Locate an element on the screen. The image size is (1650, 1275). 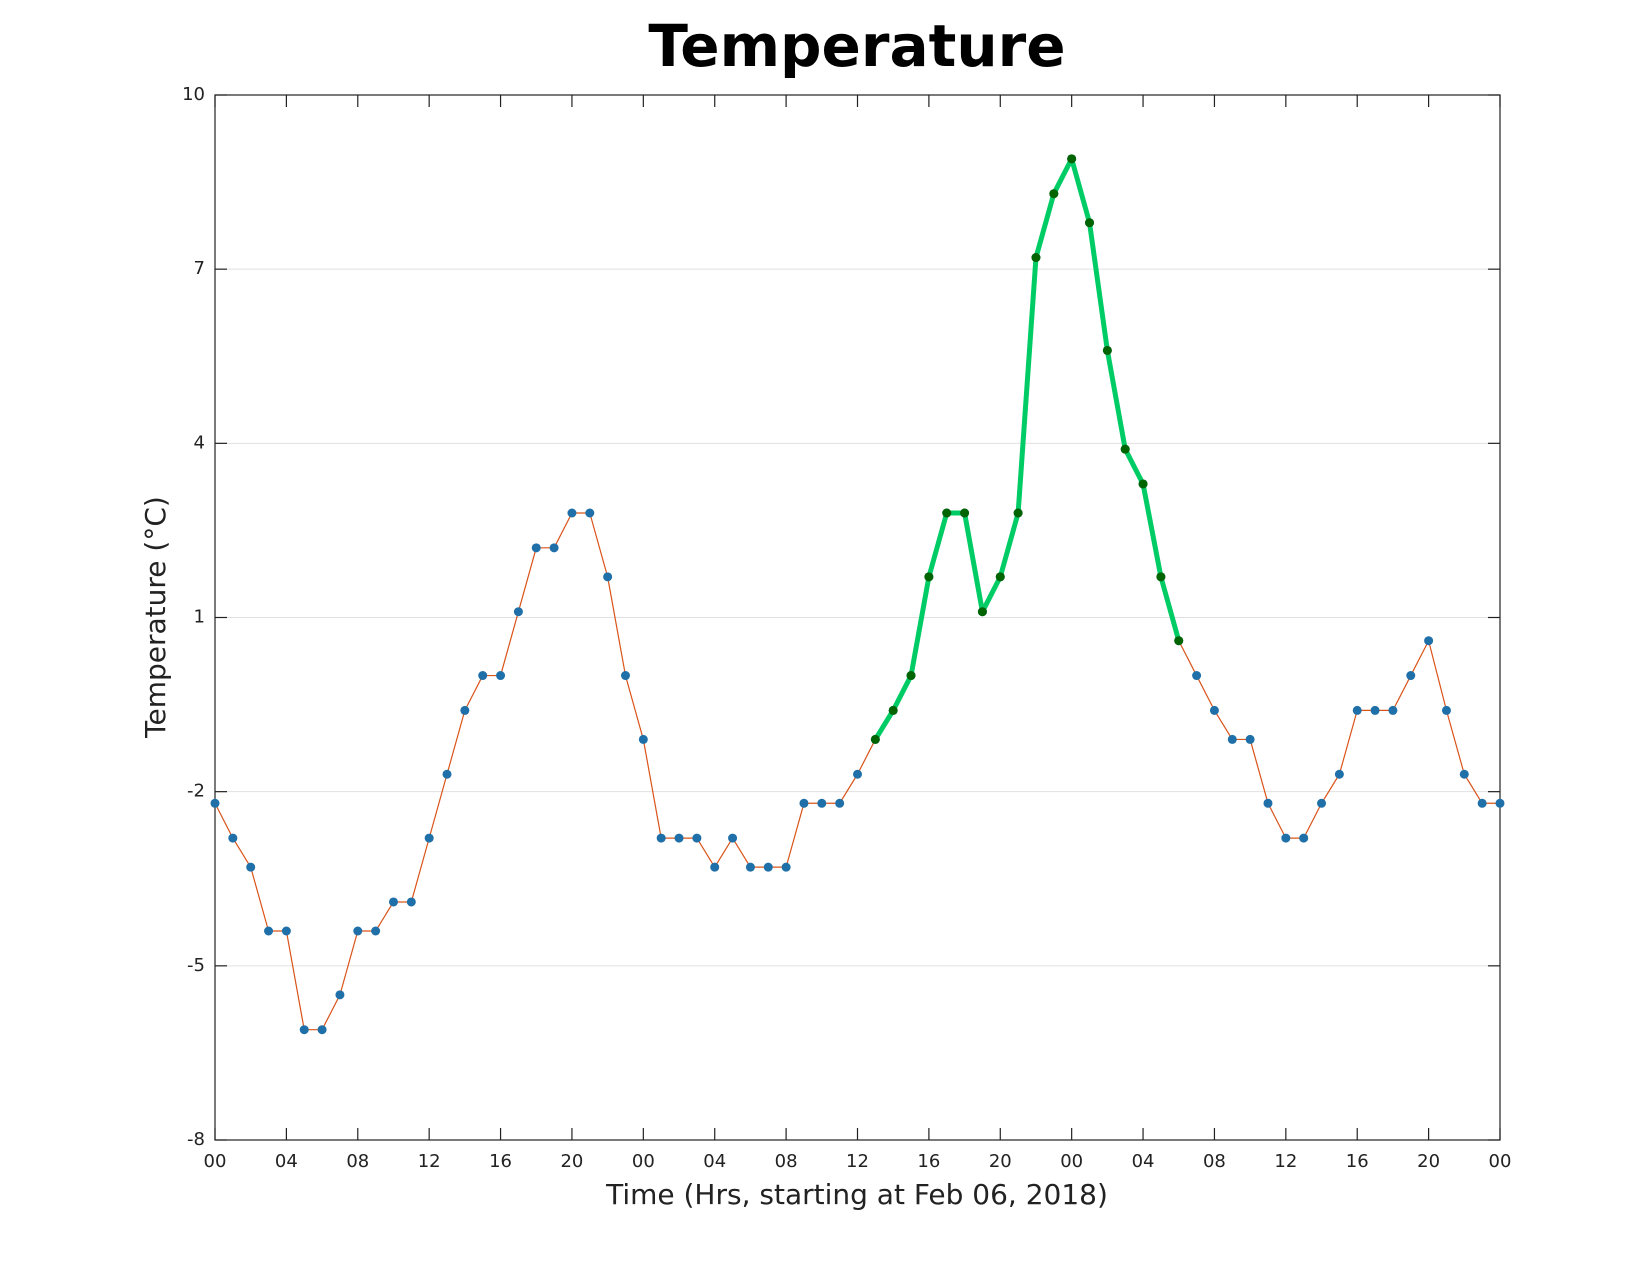
chart-title: Temperature is located at coordinates (856, 46).